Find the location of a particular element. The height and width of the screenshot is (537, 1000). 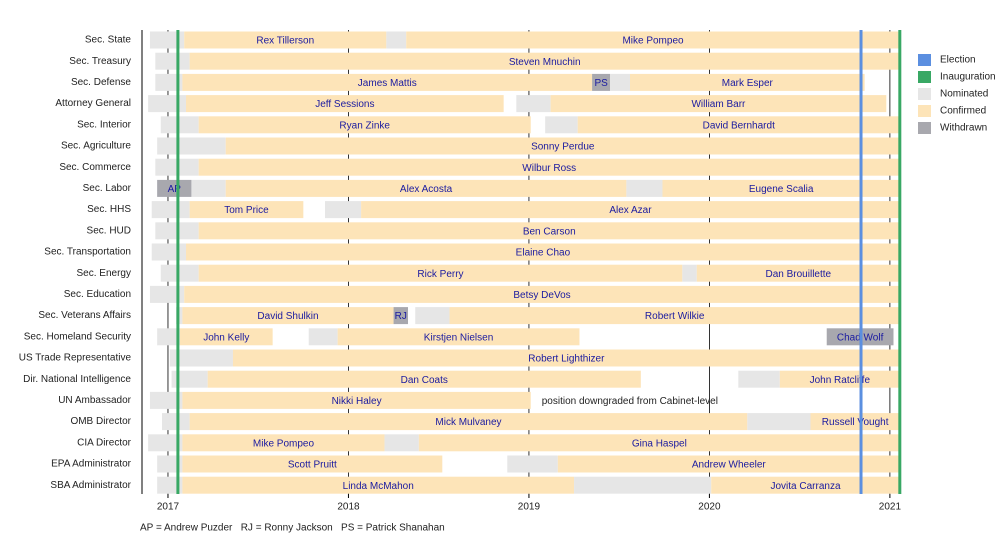

person-label: Jeff Sessions is located at coordinates (344, 104).